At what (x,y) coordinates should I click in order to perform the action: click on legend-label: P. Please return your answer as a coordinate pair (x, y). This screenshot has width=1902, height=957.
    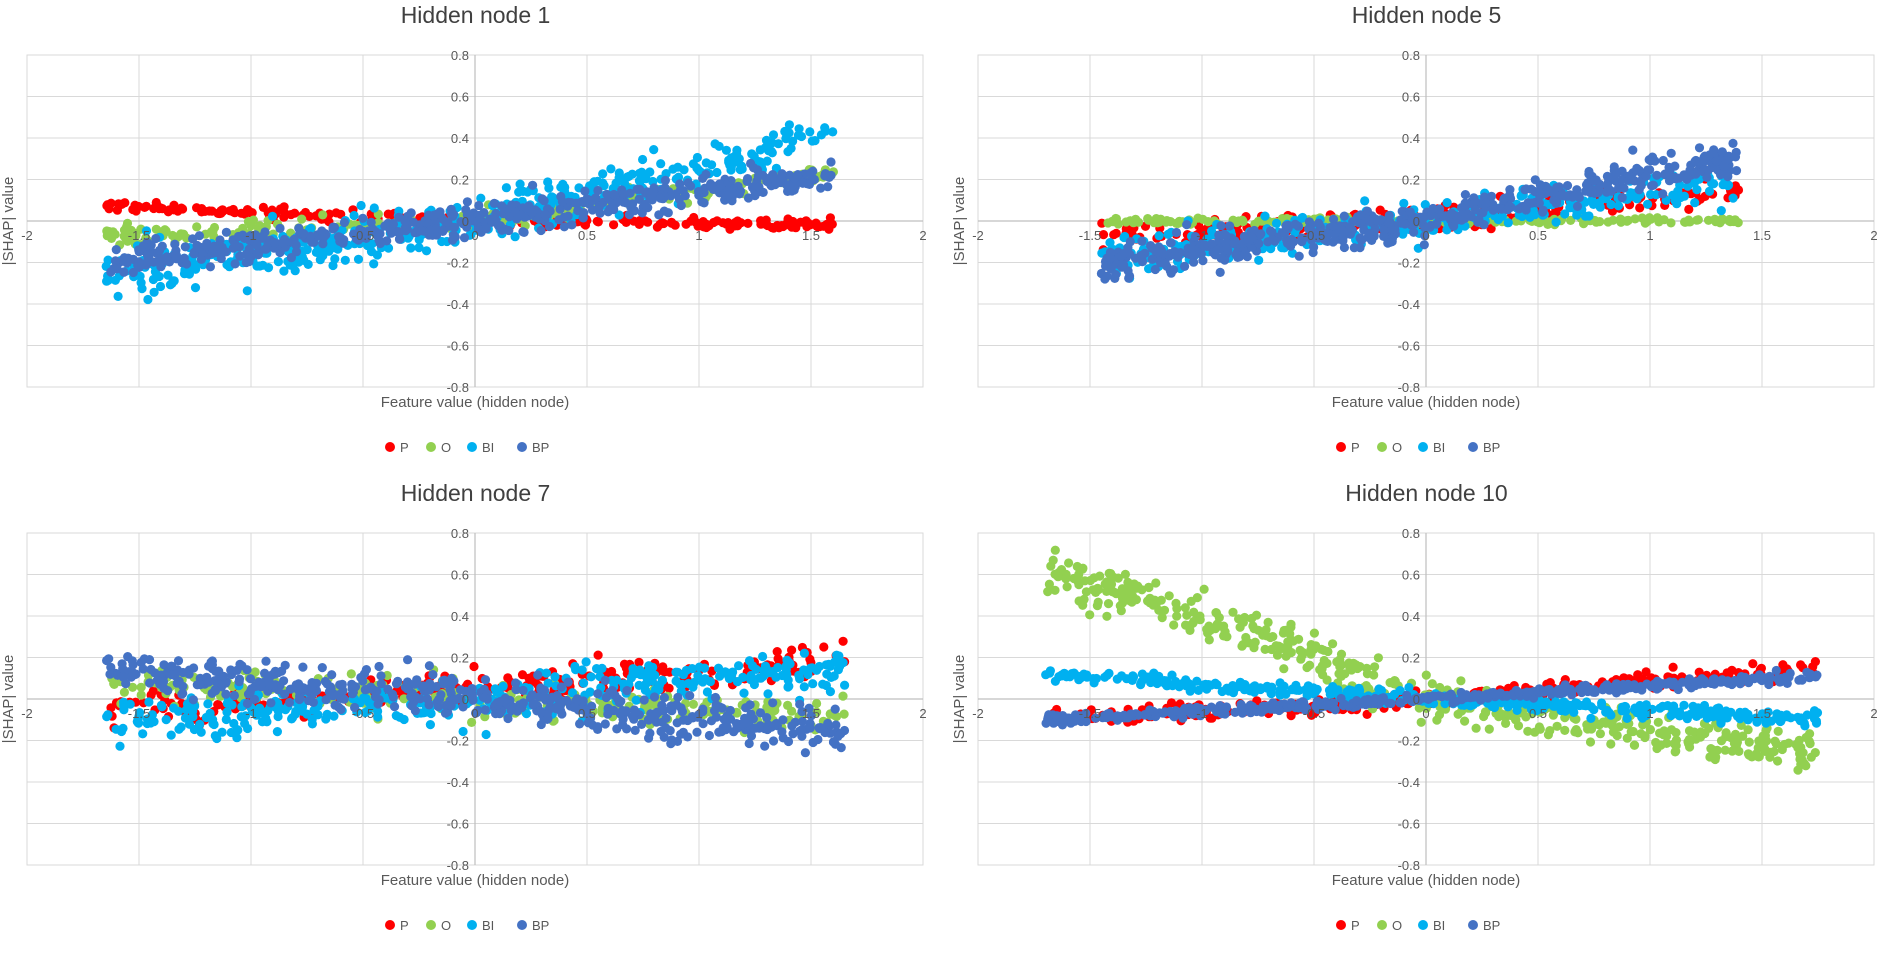
    Looking at the image, I should click on (404, 925).